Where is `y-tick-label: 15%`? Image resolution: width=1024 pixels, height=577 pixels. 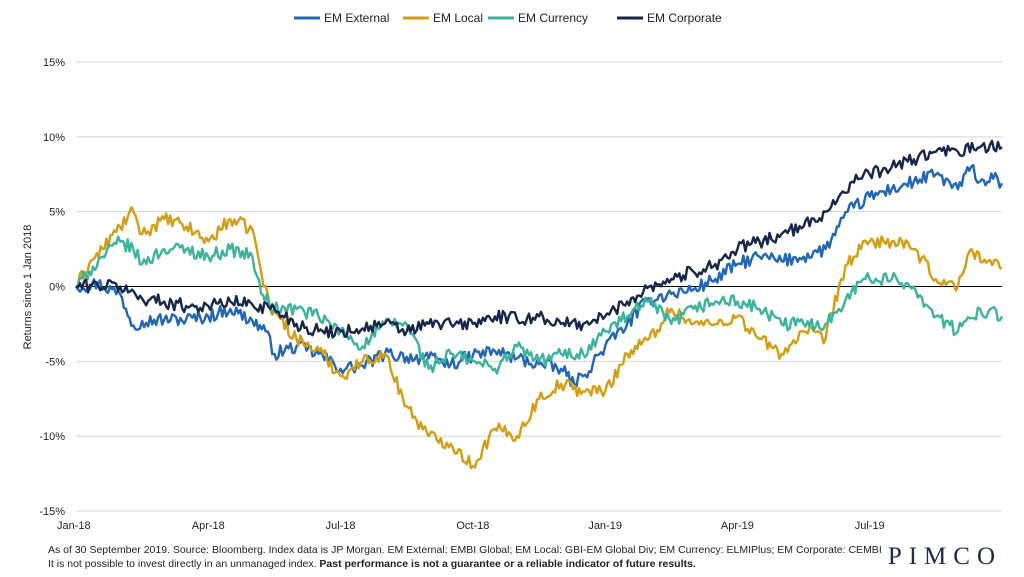
y-tick-label: 15% is located at coordinates (54, 63).